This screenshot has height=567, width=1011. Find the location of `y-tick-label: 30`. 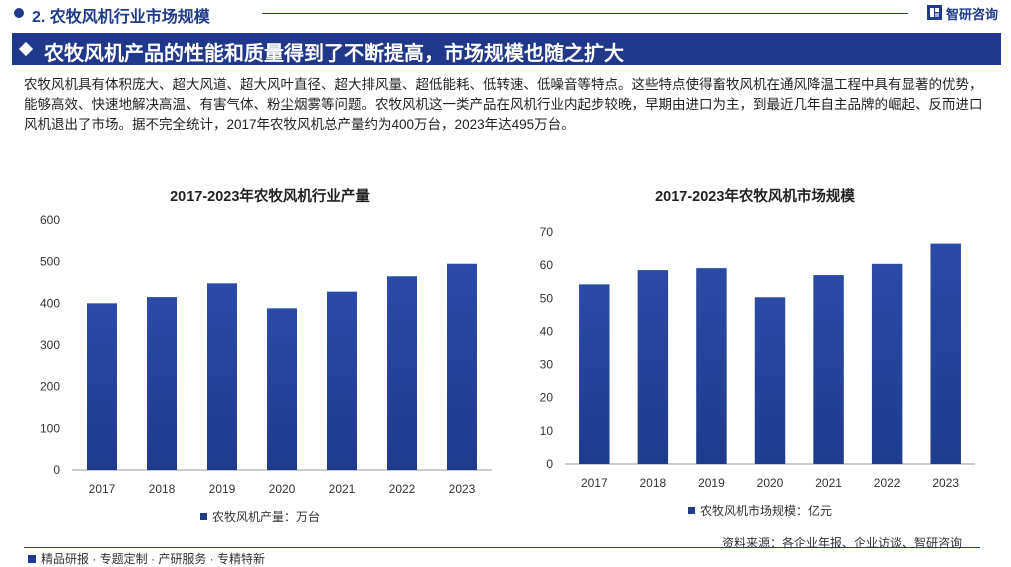

y-tick-label: 30 is located at coordinates (547, 365).